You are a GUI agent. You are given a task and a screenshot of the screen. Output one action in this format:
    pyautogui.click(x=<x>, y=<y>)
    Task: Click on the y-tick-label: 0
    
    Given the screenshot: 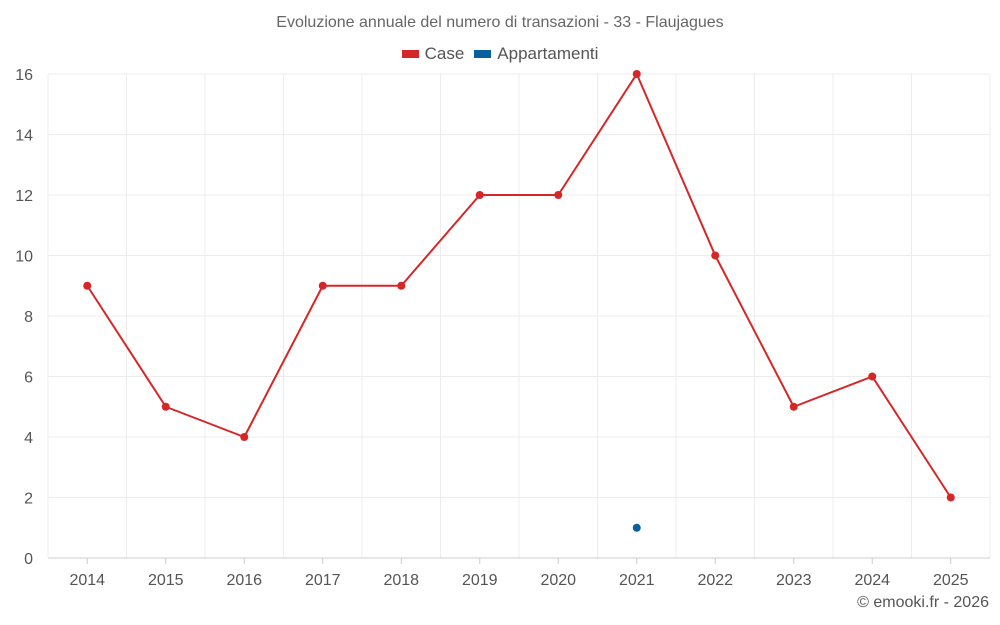 What is the action you would take?
    pyautogui.click(x=28, y=559)
    